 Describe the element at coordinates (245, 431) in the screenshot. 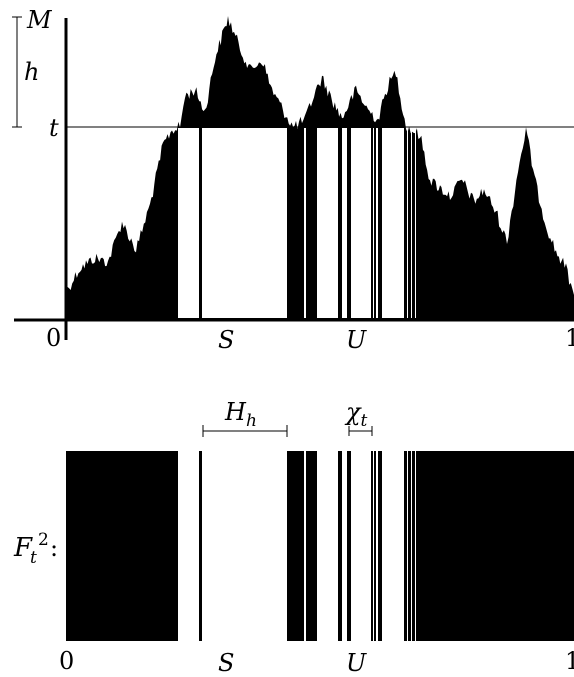

I see `H-bracket` at that location.